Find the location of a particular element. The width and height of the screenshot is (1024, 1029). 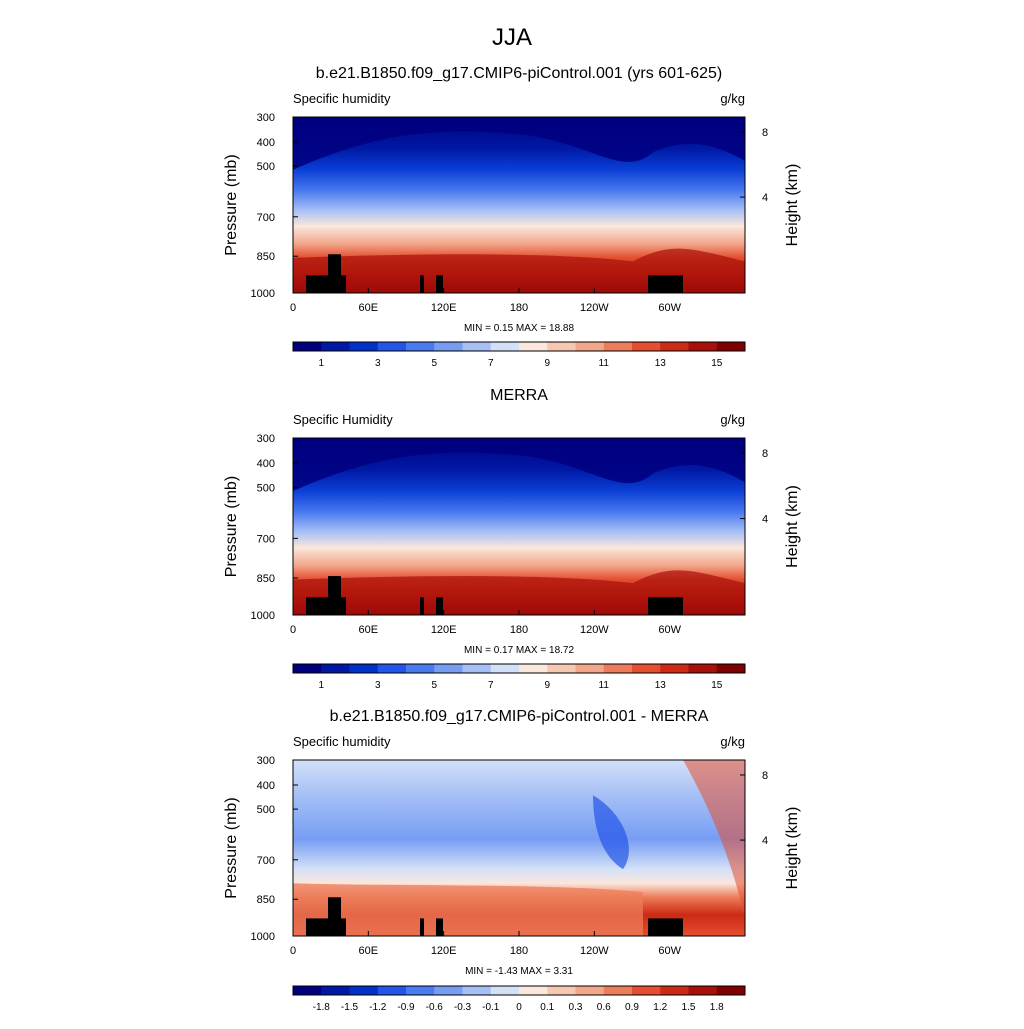

negative-anomaly is located at coordinates (611, 832).